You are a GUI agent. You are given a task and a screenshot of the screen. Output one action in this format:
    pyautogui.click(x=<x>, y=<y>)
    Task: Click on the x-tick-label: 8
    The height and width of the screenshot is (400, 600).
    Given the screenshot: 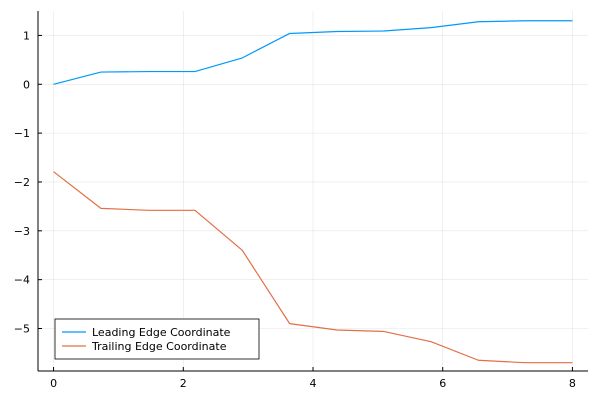 What is the action you would take?
    pyautogui.click(x=572, y=383)
    